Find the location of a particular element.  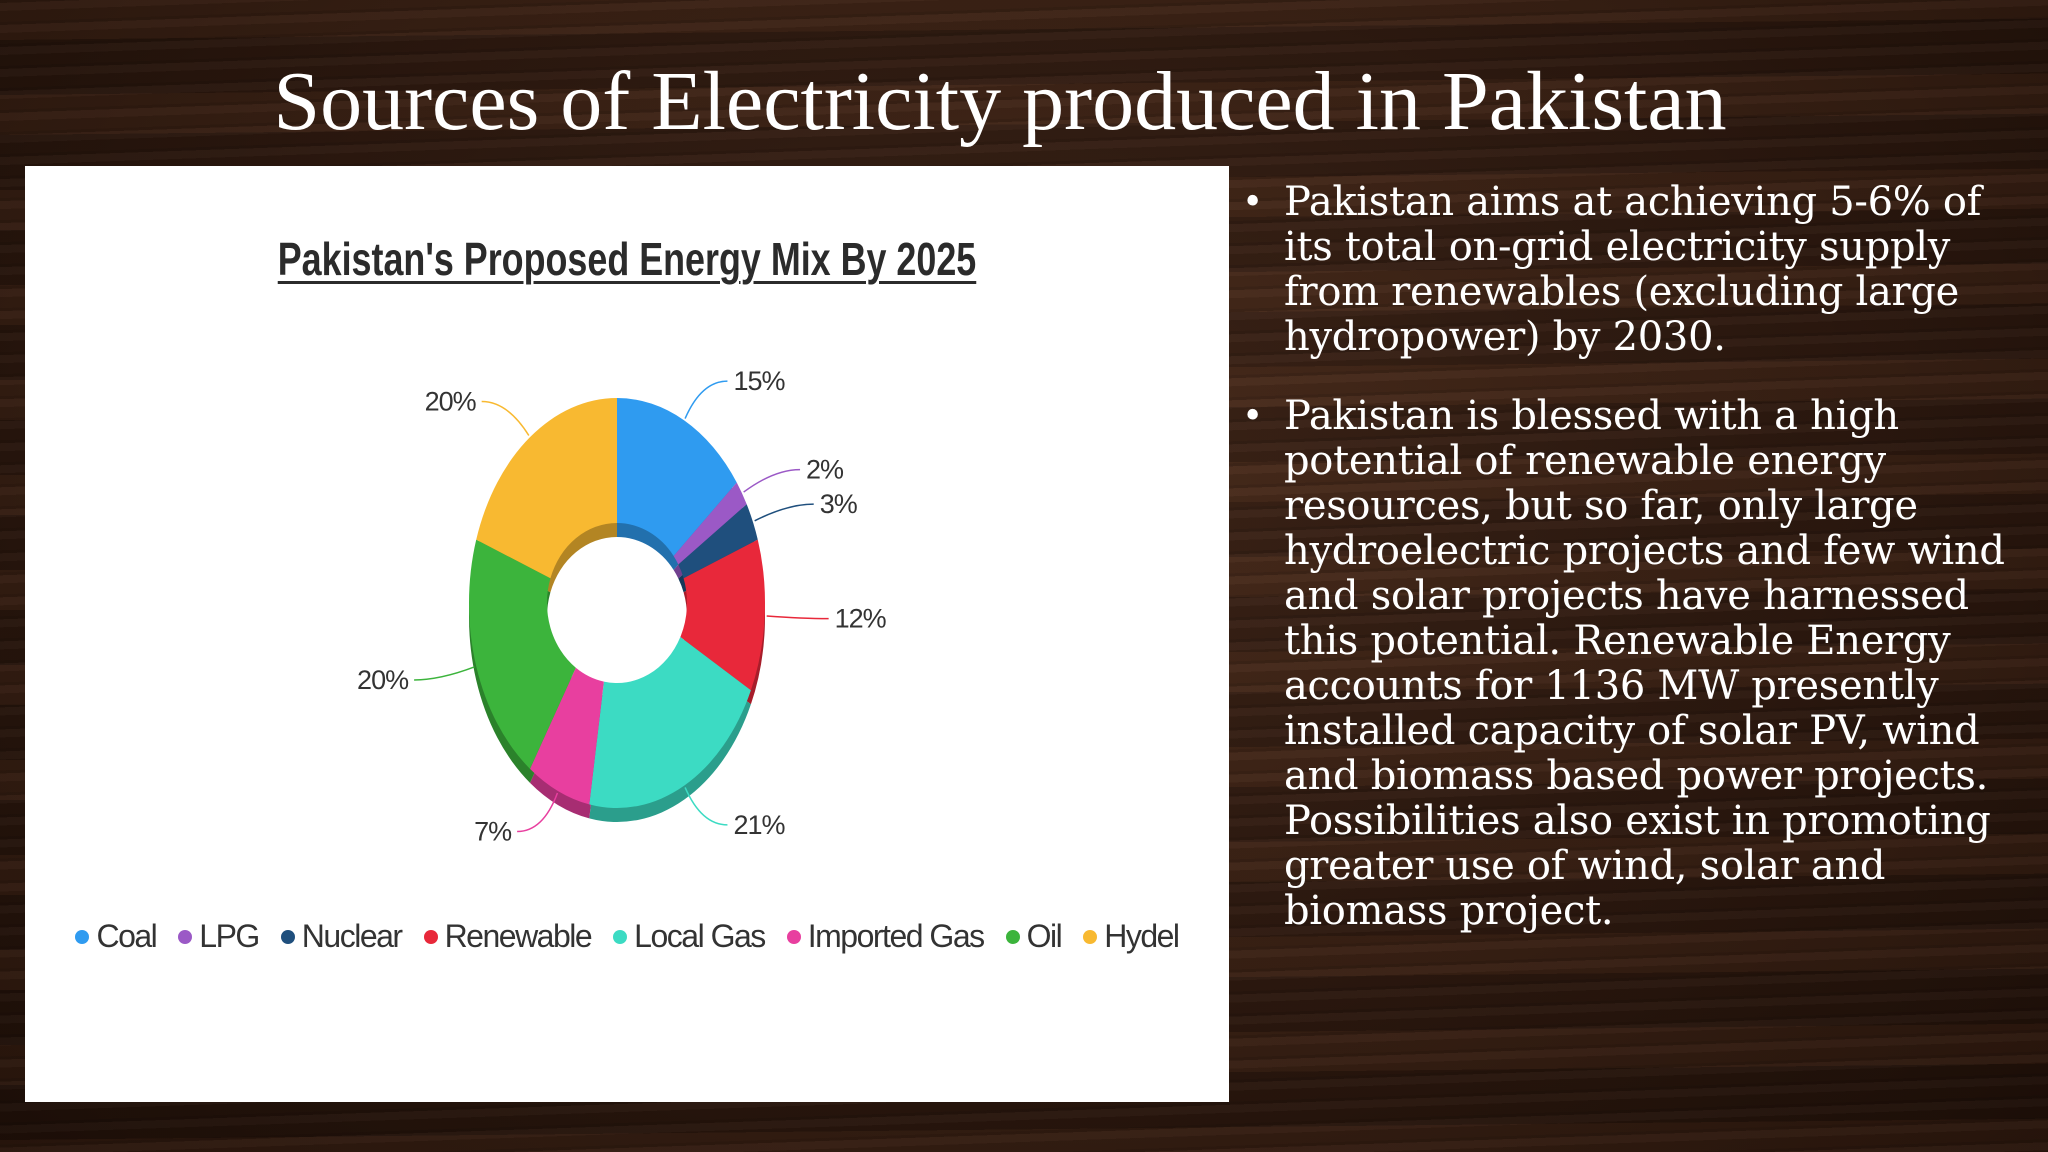

legend-label: Nuclear is located at coordinates (352, 936).